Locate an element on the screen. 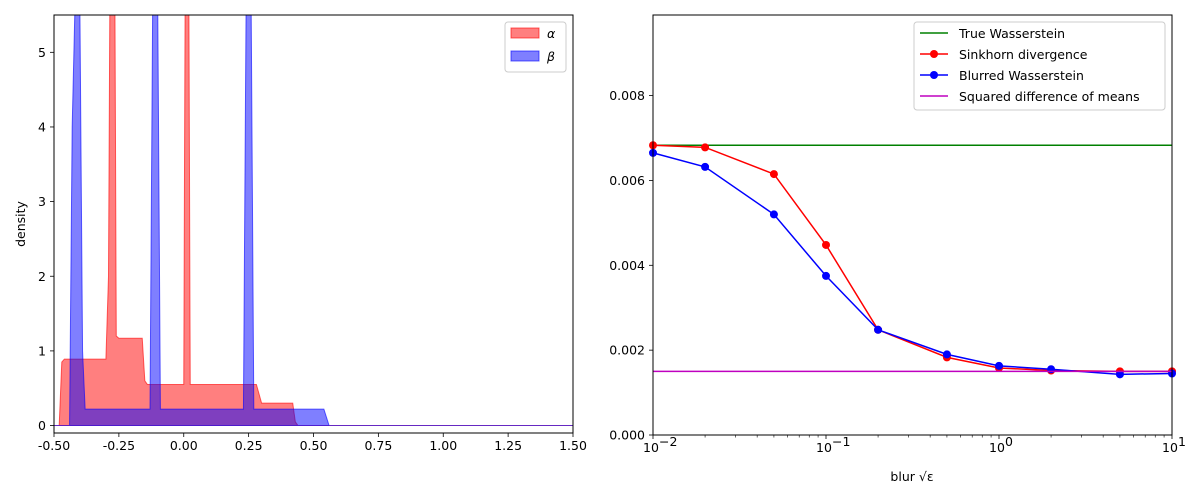 The width and height of the screenshot is (1200, 500). wasserstein-y-tick-label: 0.000 is located at coordinates (627, 435).